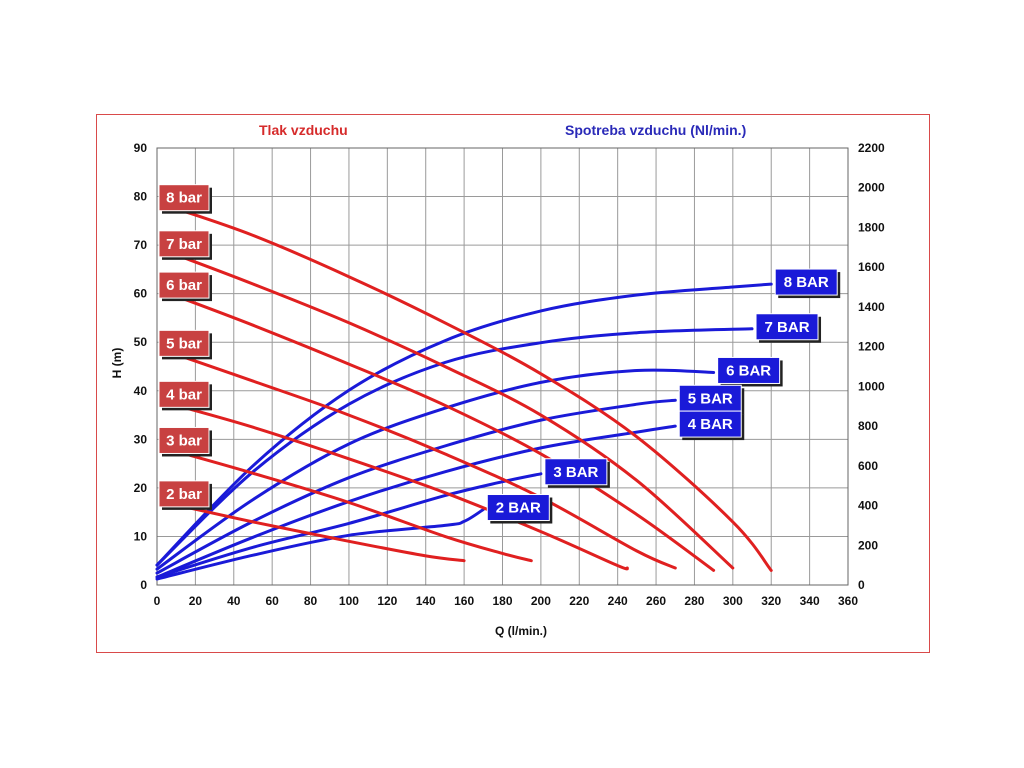  I want to click on y-left-tick-label: 20, so click(141, 488).